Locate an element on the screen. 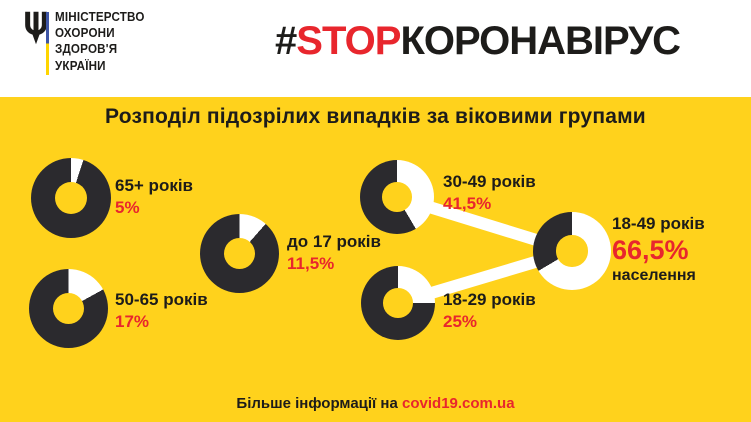  label-group-30-49: 30-49 років 41,5% is located at coordinates (489, 193).